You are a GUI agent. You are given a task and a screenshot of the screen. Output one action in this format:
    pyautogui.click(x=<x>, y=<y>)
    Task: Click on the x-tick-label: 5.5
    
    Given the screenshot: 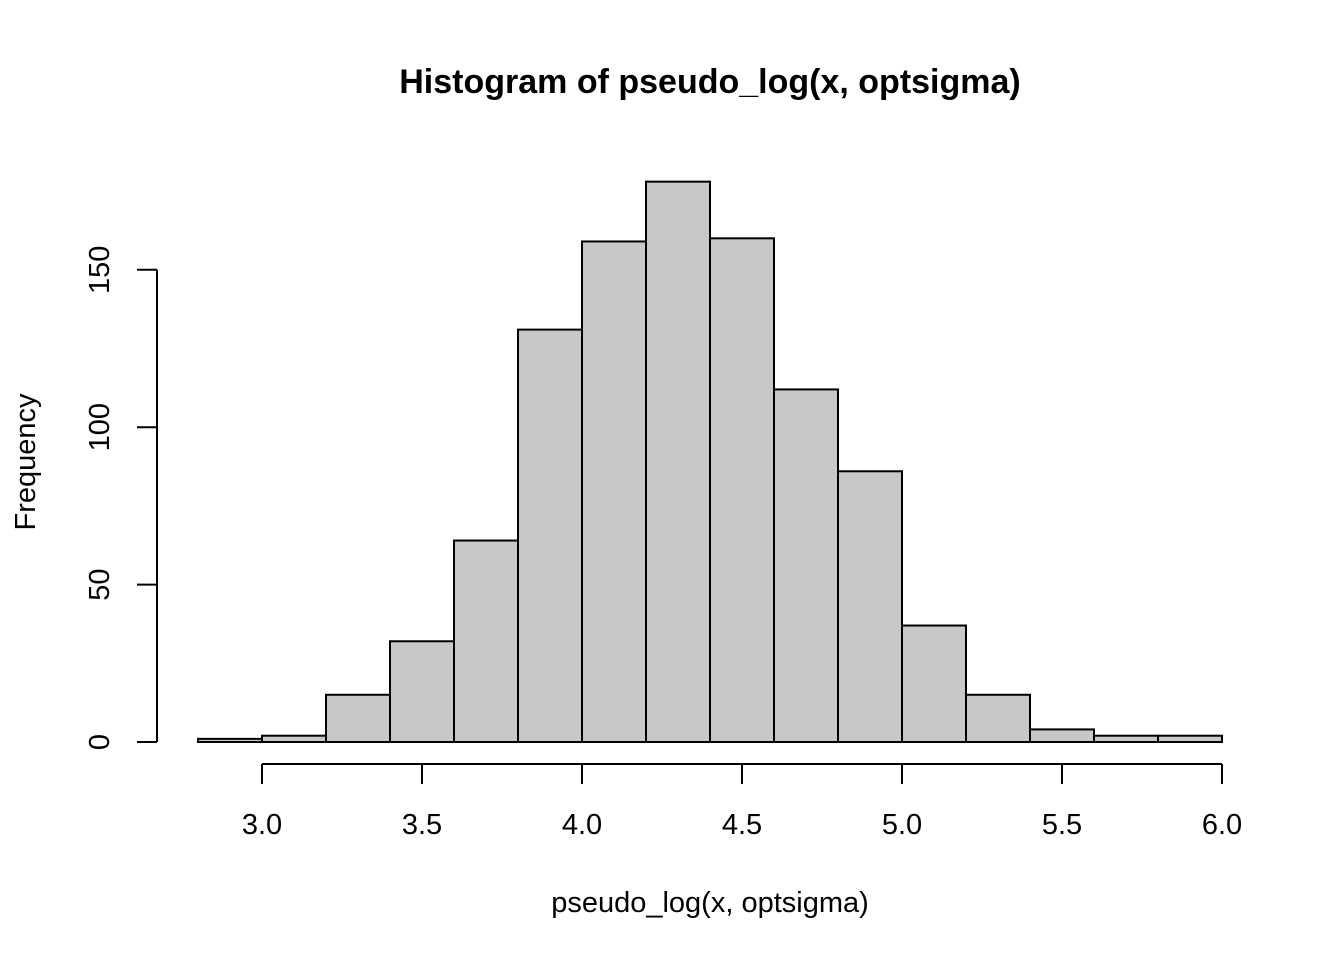 What is the action you would take?
    pyautogui.click(x=1062, y=825)
    